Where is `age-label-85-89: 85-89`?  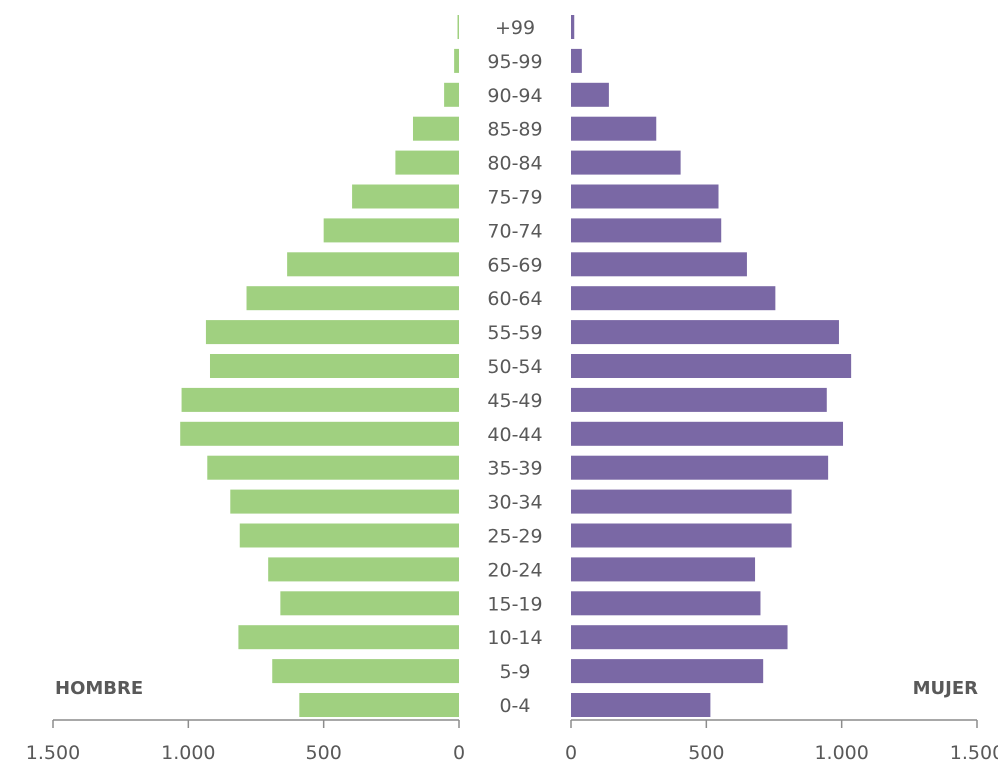
age-label-85-89: 85-89 is located at coordinates (514, 130).